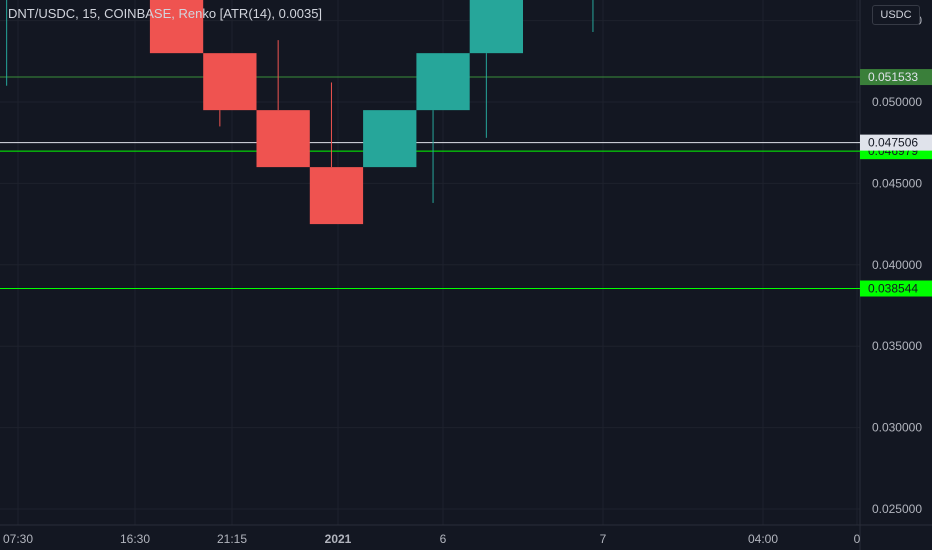  I want to click on price-label: 0.038544, so click(893, 289).